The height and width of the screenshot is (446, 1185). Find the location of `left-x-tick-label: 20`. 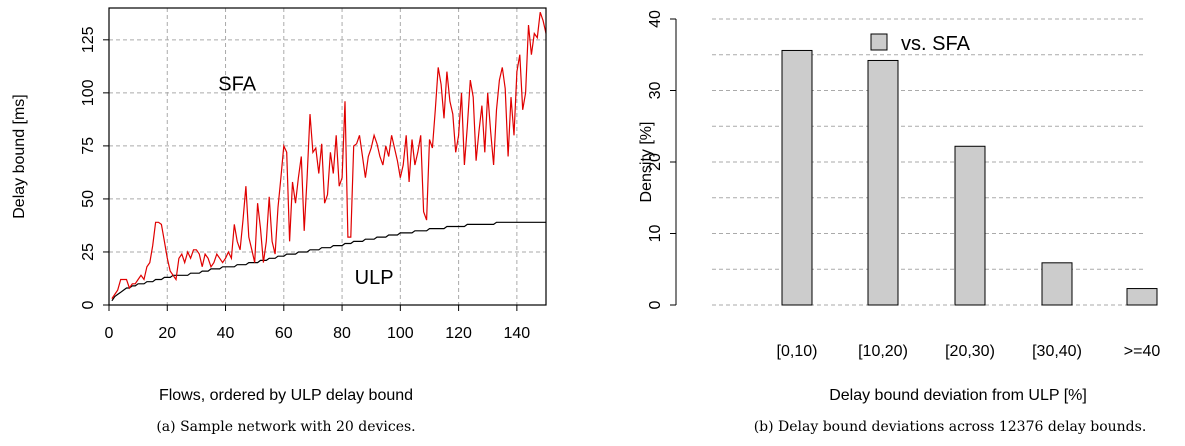

left-x-tick-label: 20 is located at coordinates (167, 333).